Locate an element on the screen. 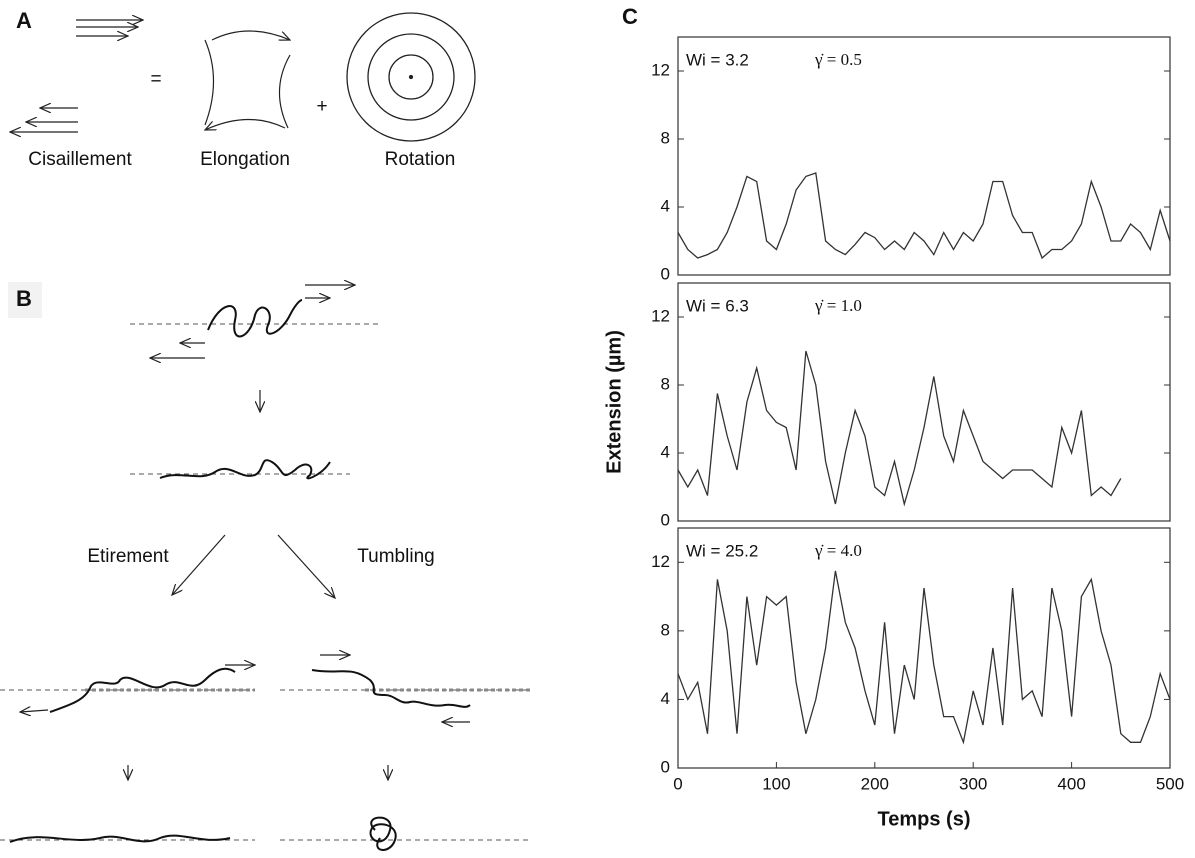  panel-label: A is located at coordinates (24, 20).